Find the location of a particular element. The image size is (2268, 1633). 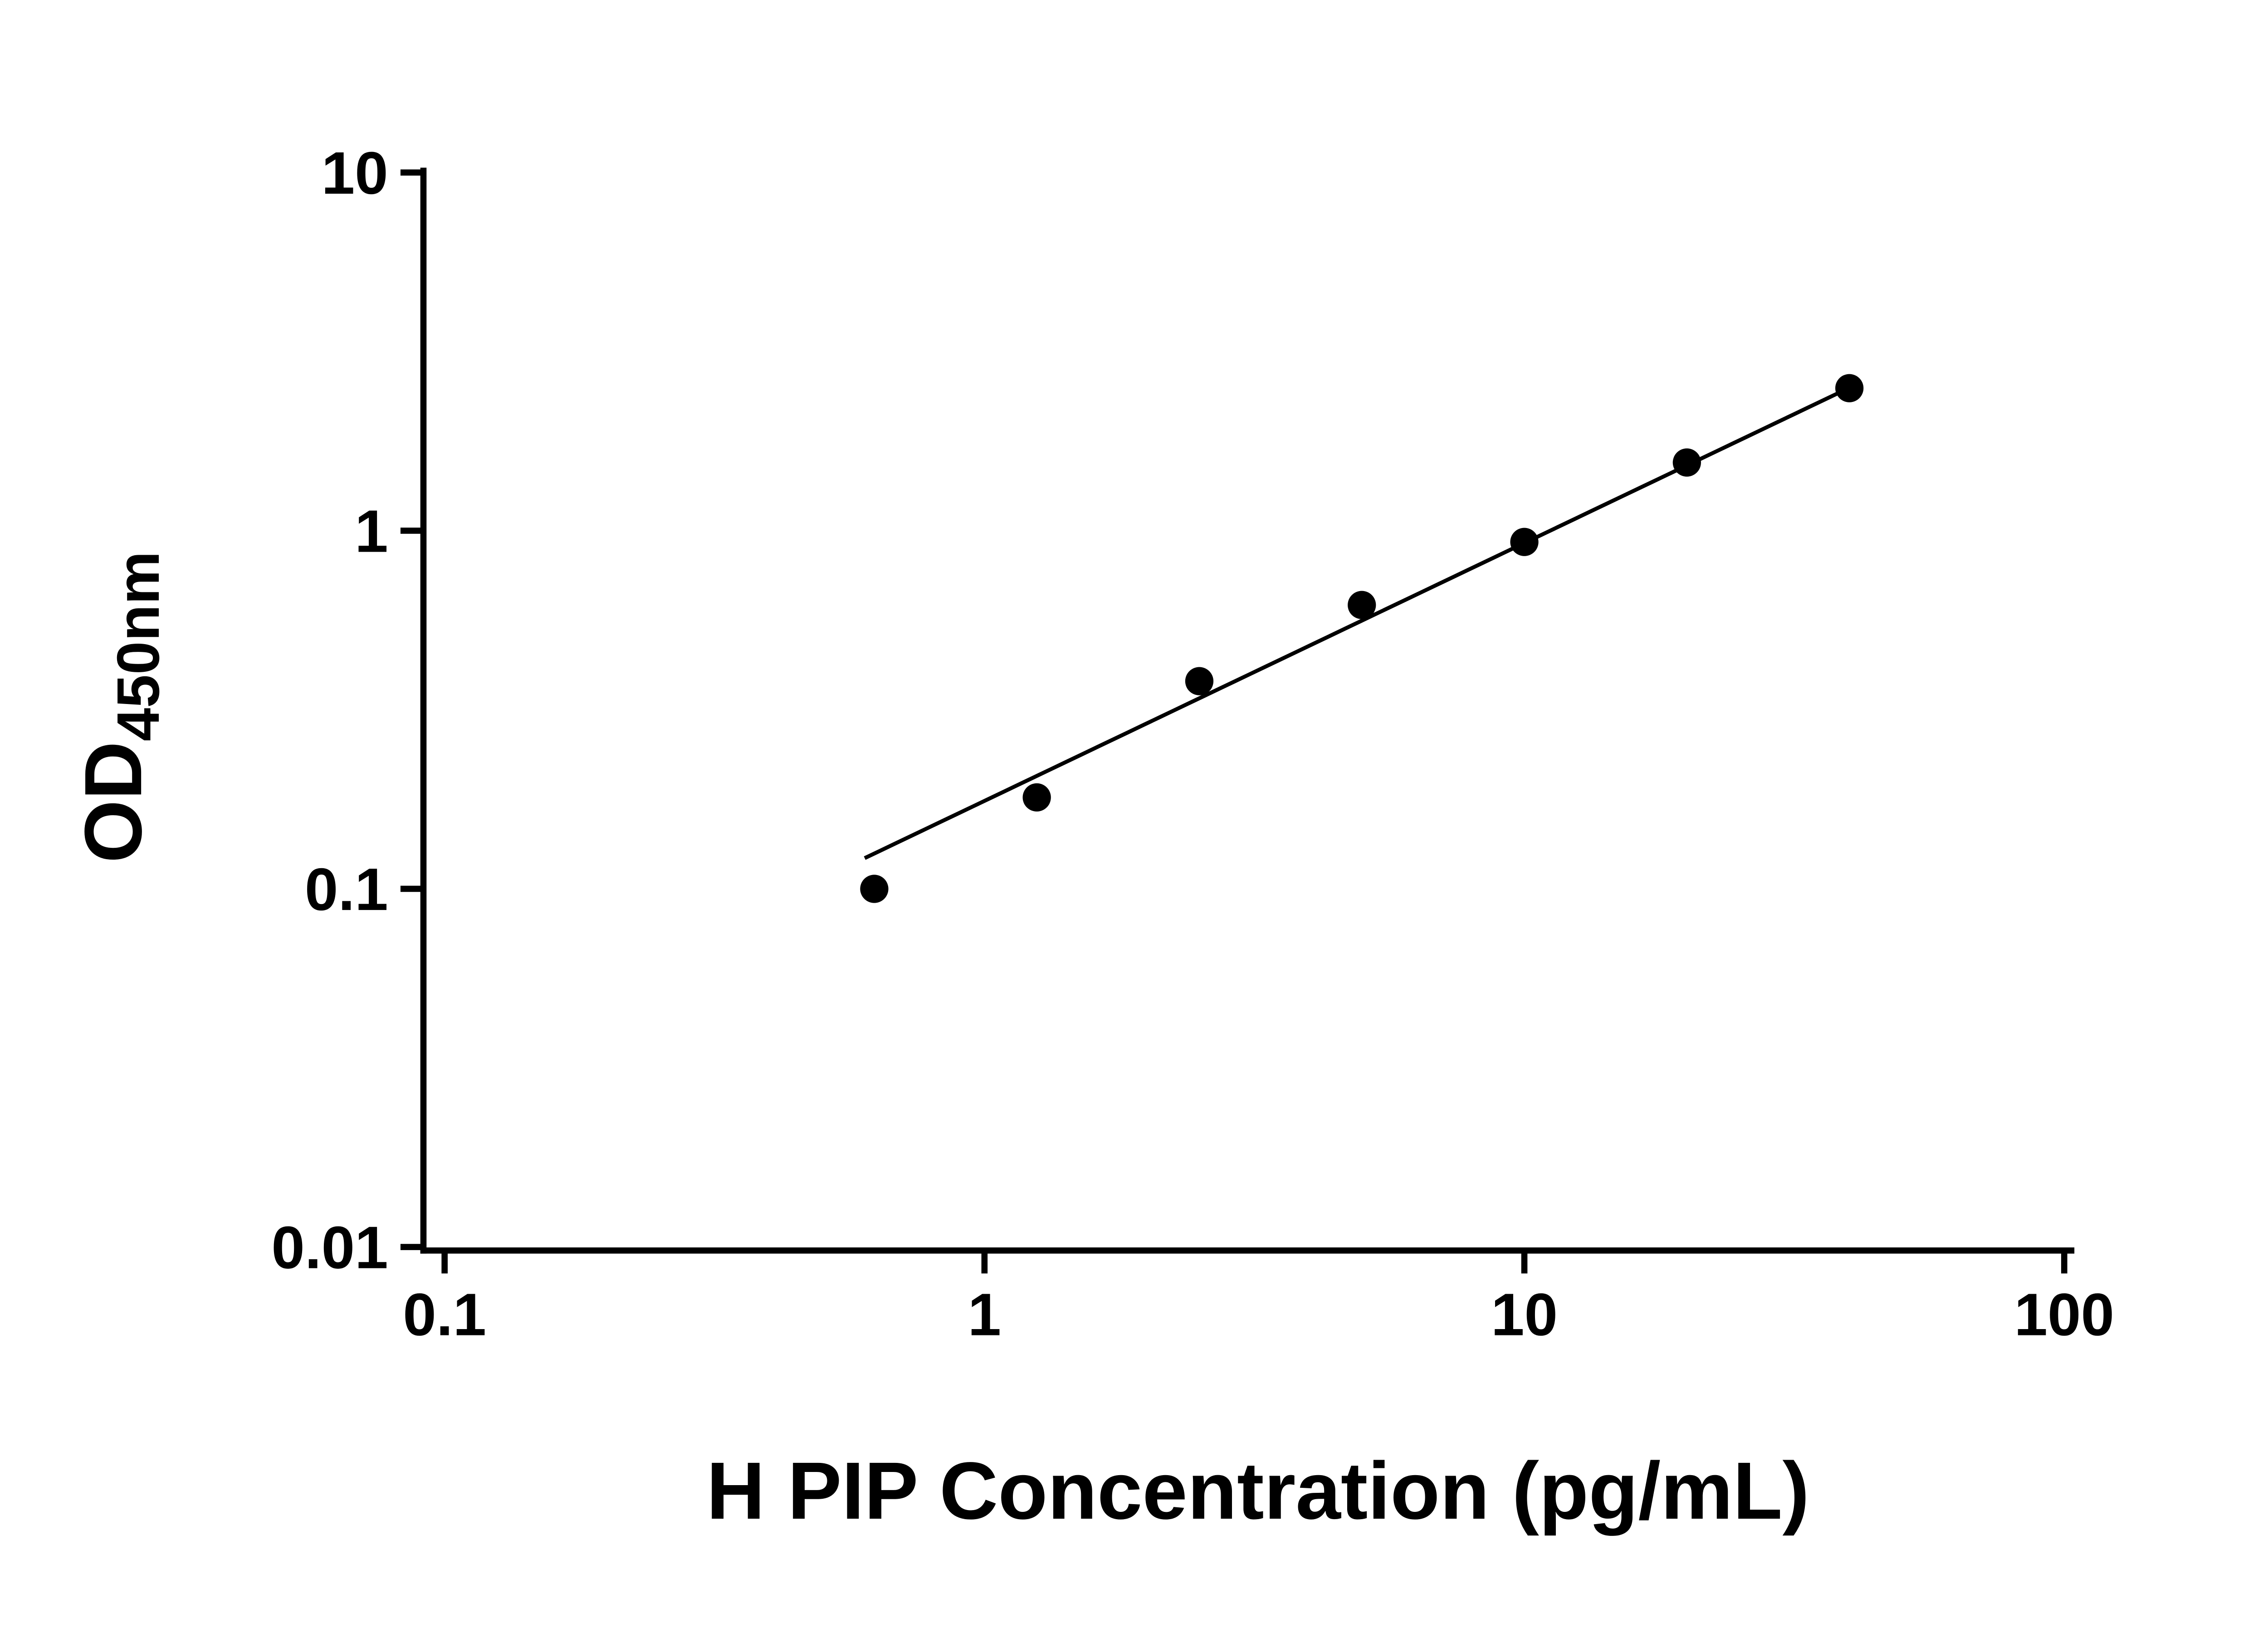

y-tick-label: 10 is located at coordinates (355, 173).